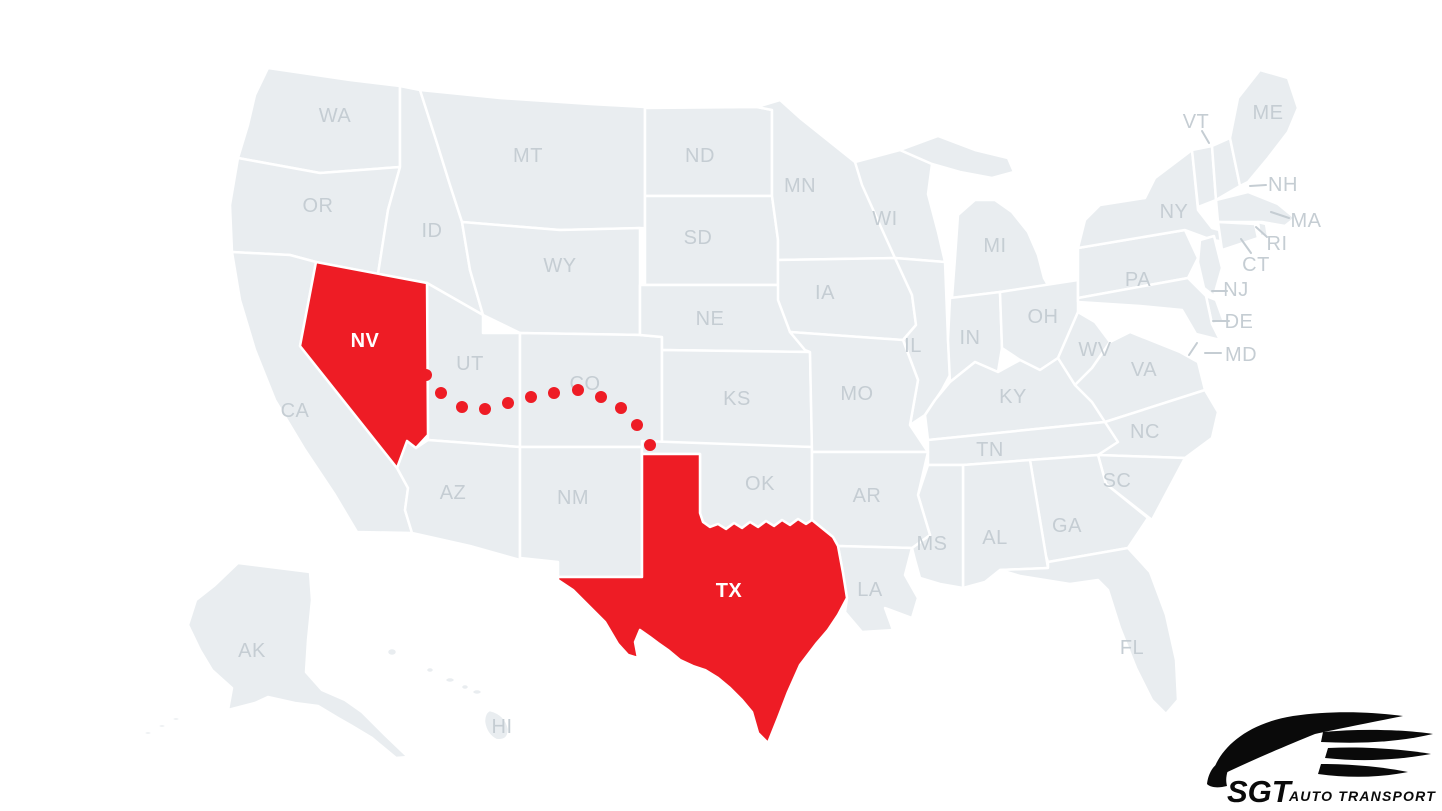 The height and width of the screenshot is (811, 1442). Describe the element at coordinates (994, 246) in the screenshot. I see `state-label-mi: MI` at that location.